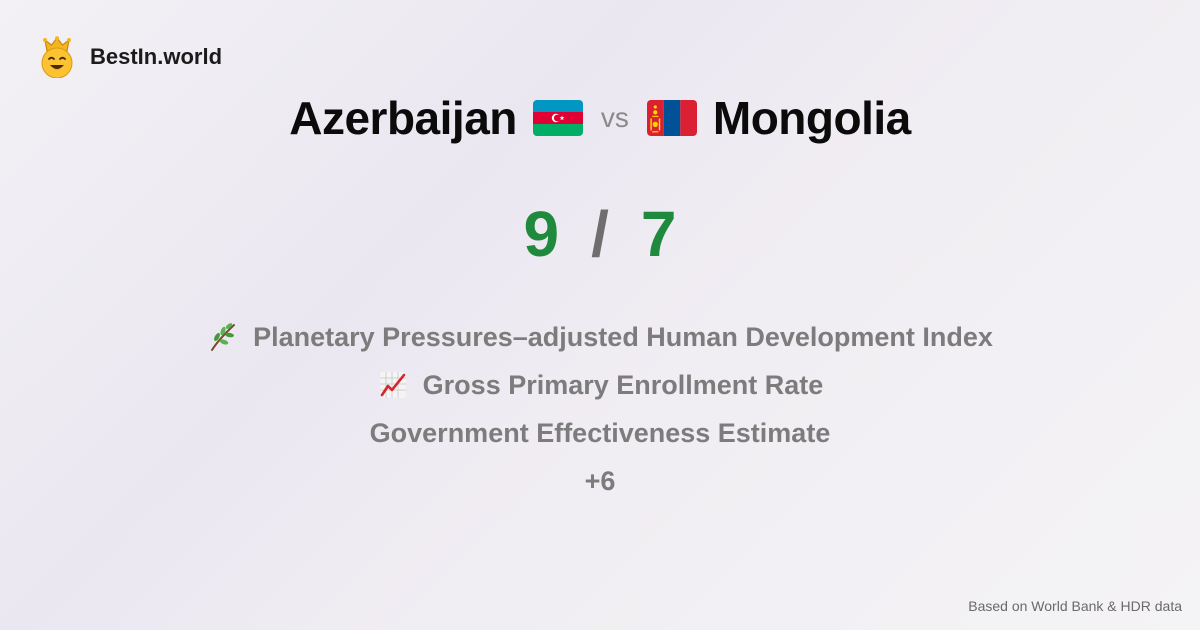  What do you see at coordinates (658, 234) in the screenshot?
I see `score-b: 7` at bounding box center [658, 234].